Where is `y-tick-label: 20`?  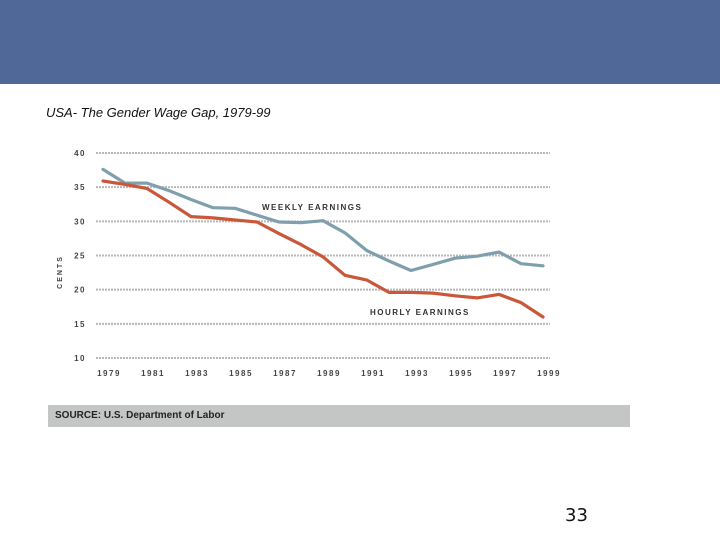
y-tick-label: 20 is located at coordinates (80, 290).